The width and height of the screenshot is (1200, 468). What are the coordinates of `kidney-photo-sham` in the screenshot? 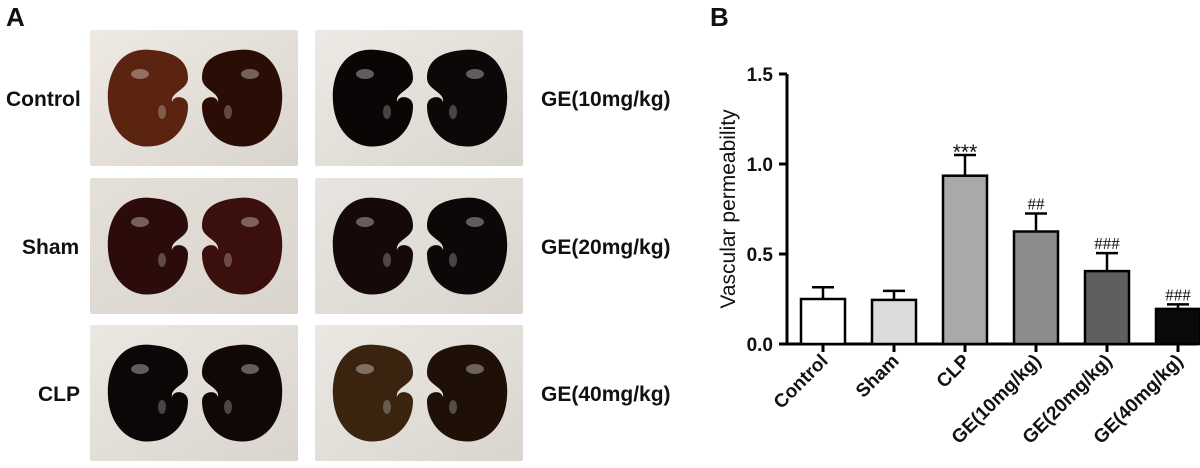 It's located at (194, 246).